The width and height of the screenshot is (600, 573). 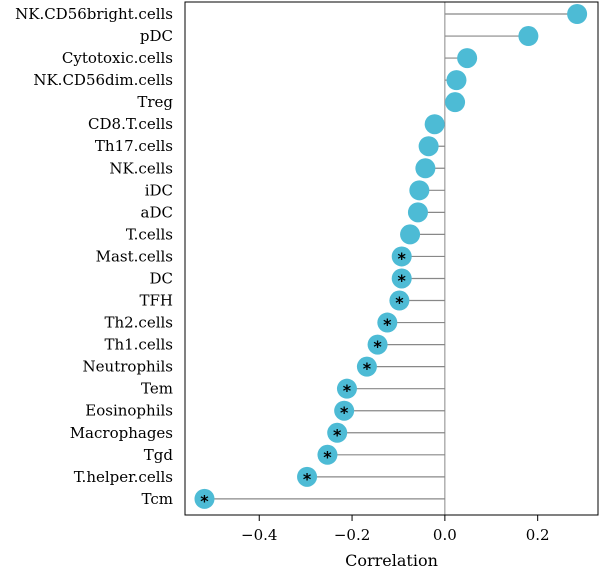 What do you see at coordinates (138, 345) in the screenshot?
I see `category-label: Th1.cells` at bounding box center [138, 345].